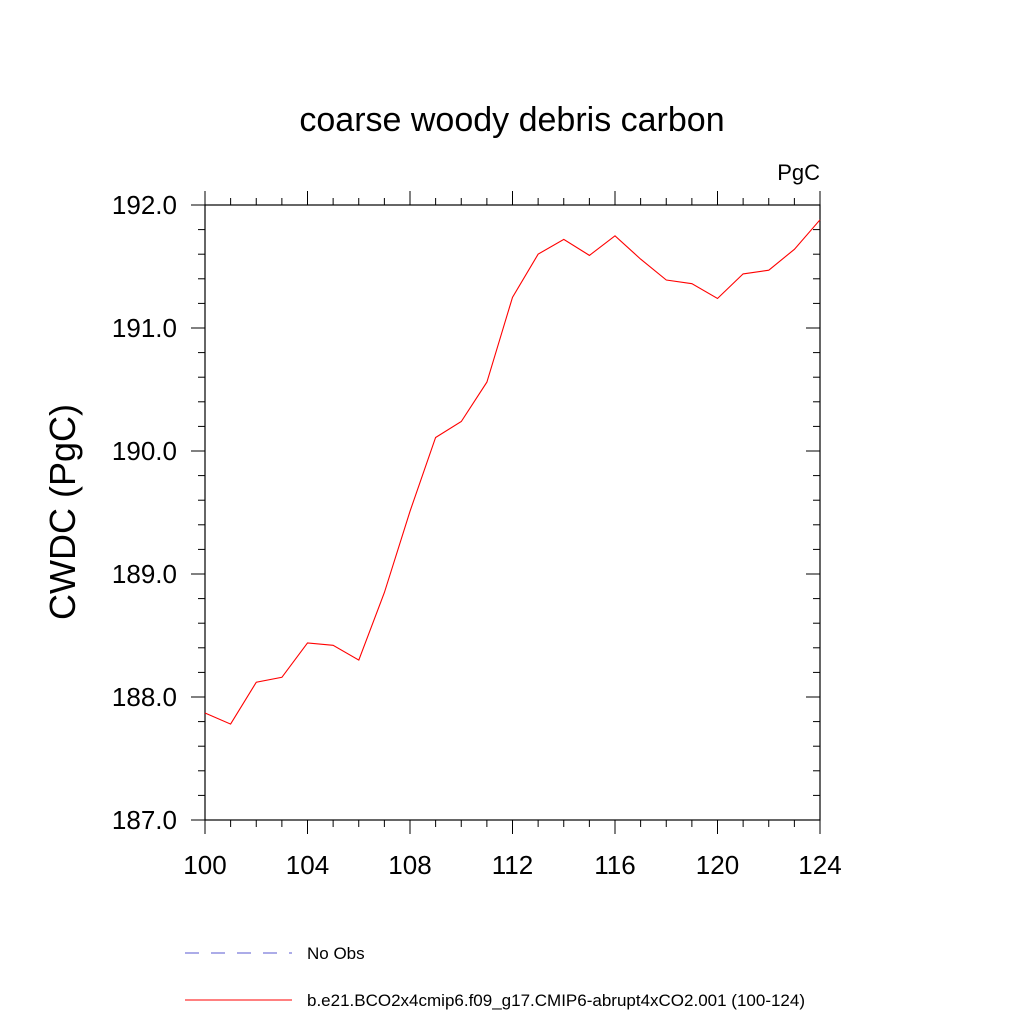 This screenshot has width=1024, height=1024. I want to click on x-tick-label: 112, so click(512, 865).